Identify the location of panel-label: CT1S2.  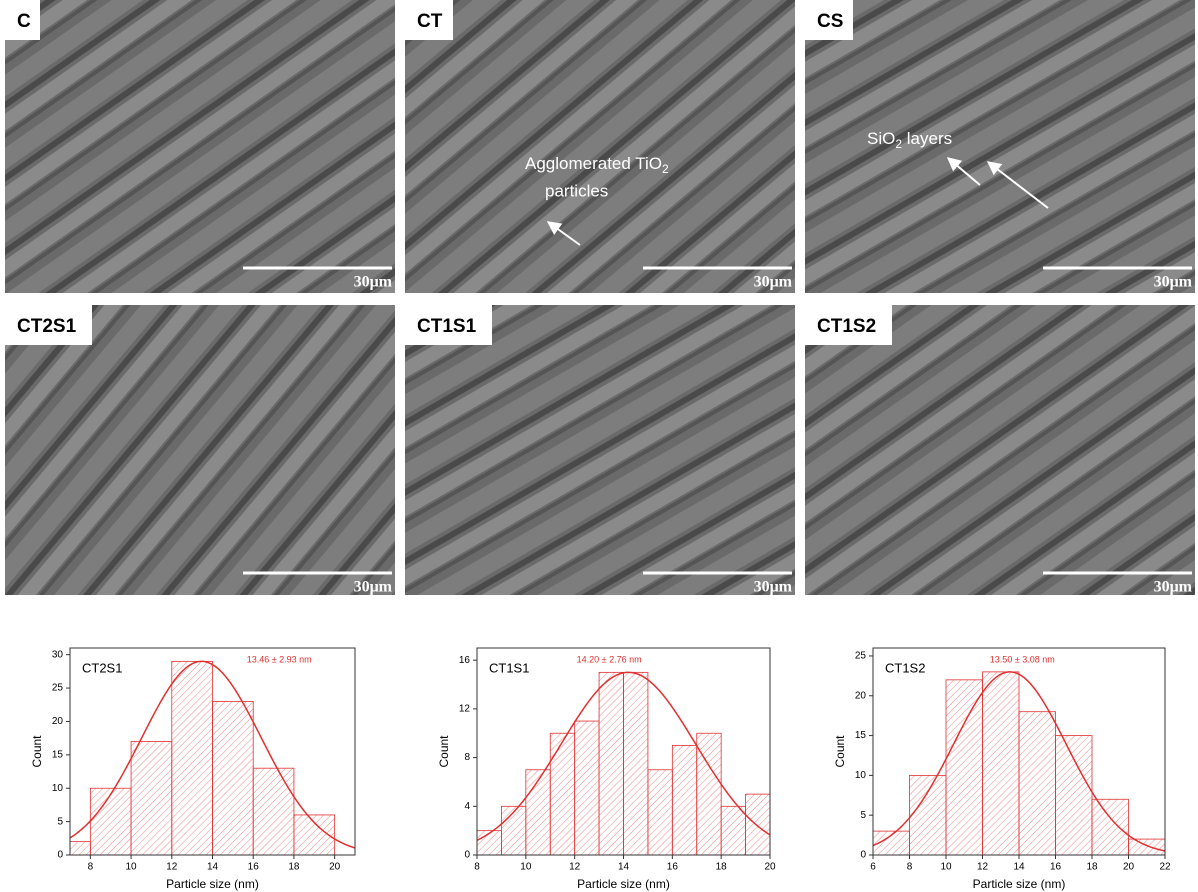
(846, 326).